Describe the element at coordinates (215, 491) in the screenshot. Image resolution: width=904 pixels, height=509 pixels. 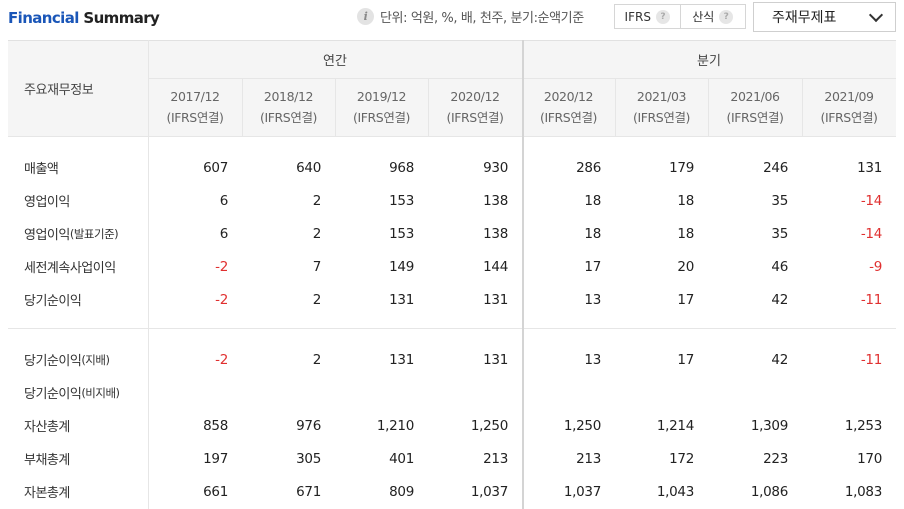
I see `table-cell: 661` at that location.